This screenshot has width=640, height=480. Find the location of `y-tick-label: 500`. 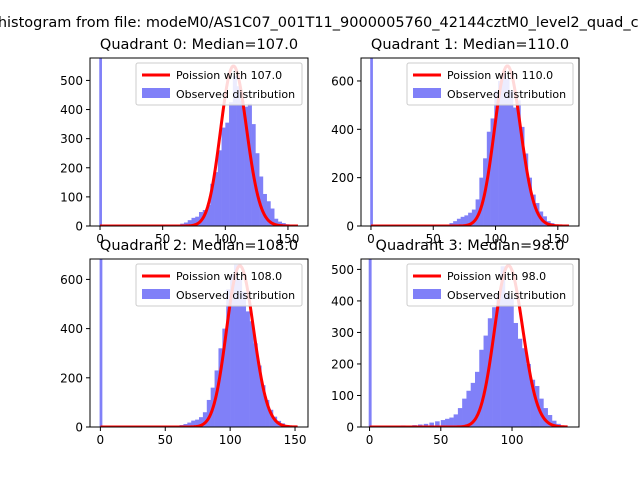

y-tick-label: 500 is located at coordinates (342, 270).